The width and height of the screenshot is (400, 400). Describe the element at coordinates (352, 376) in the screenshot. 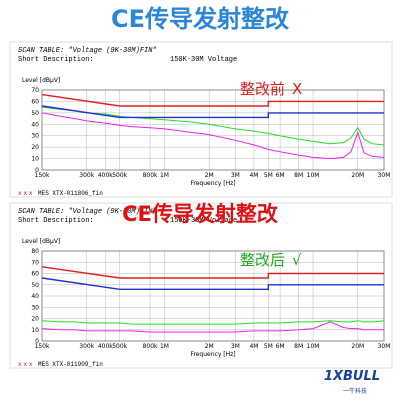

I see `logo-name: 1XBULL` at that location.